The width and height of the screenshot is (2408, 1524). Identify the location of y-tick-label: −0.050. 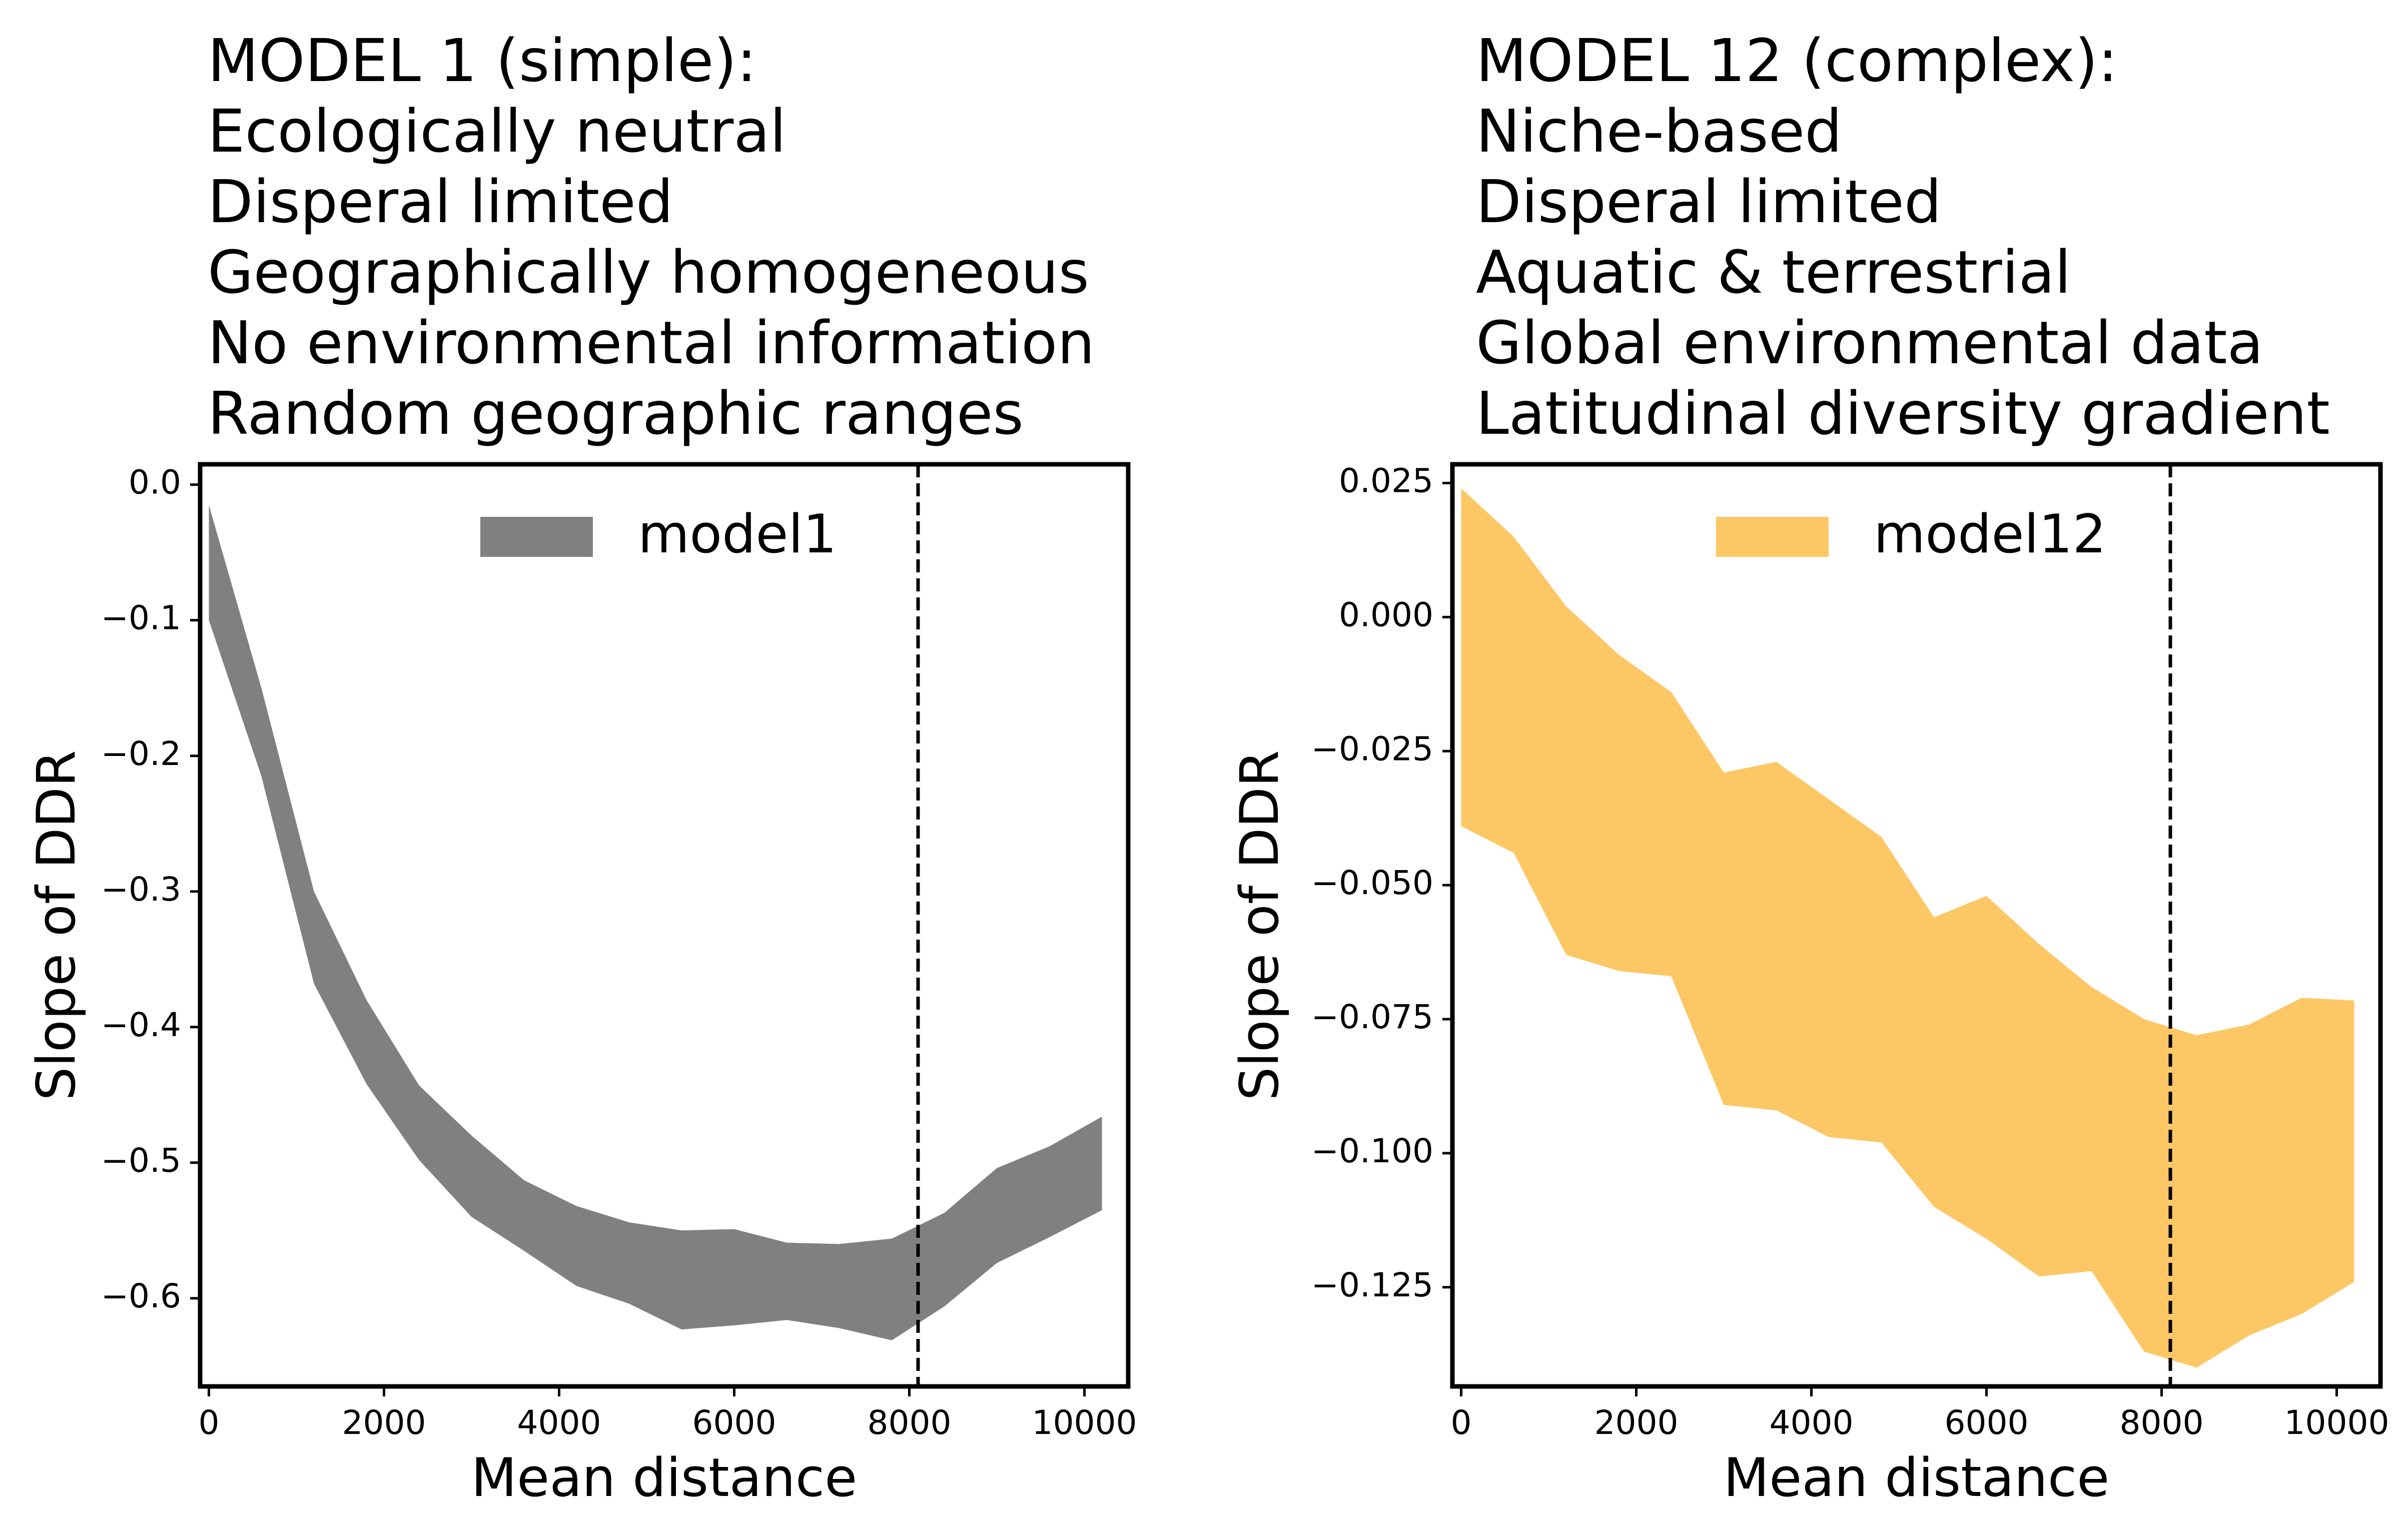
(1372, 883).